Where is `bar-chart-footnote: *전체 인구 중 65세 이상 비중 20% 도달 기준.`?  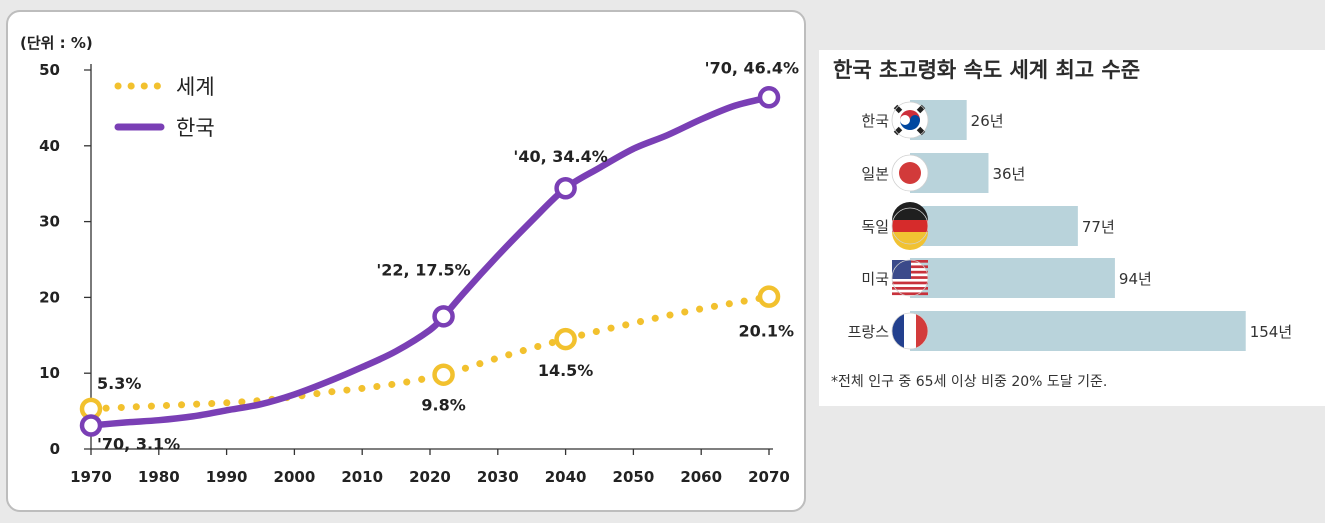
bar-chart-footnote: *전체 인구 중 65세 이상 비중 20% 도달 기준. is located at coordinates (969, 382).